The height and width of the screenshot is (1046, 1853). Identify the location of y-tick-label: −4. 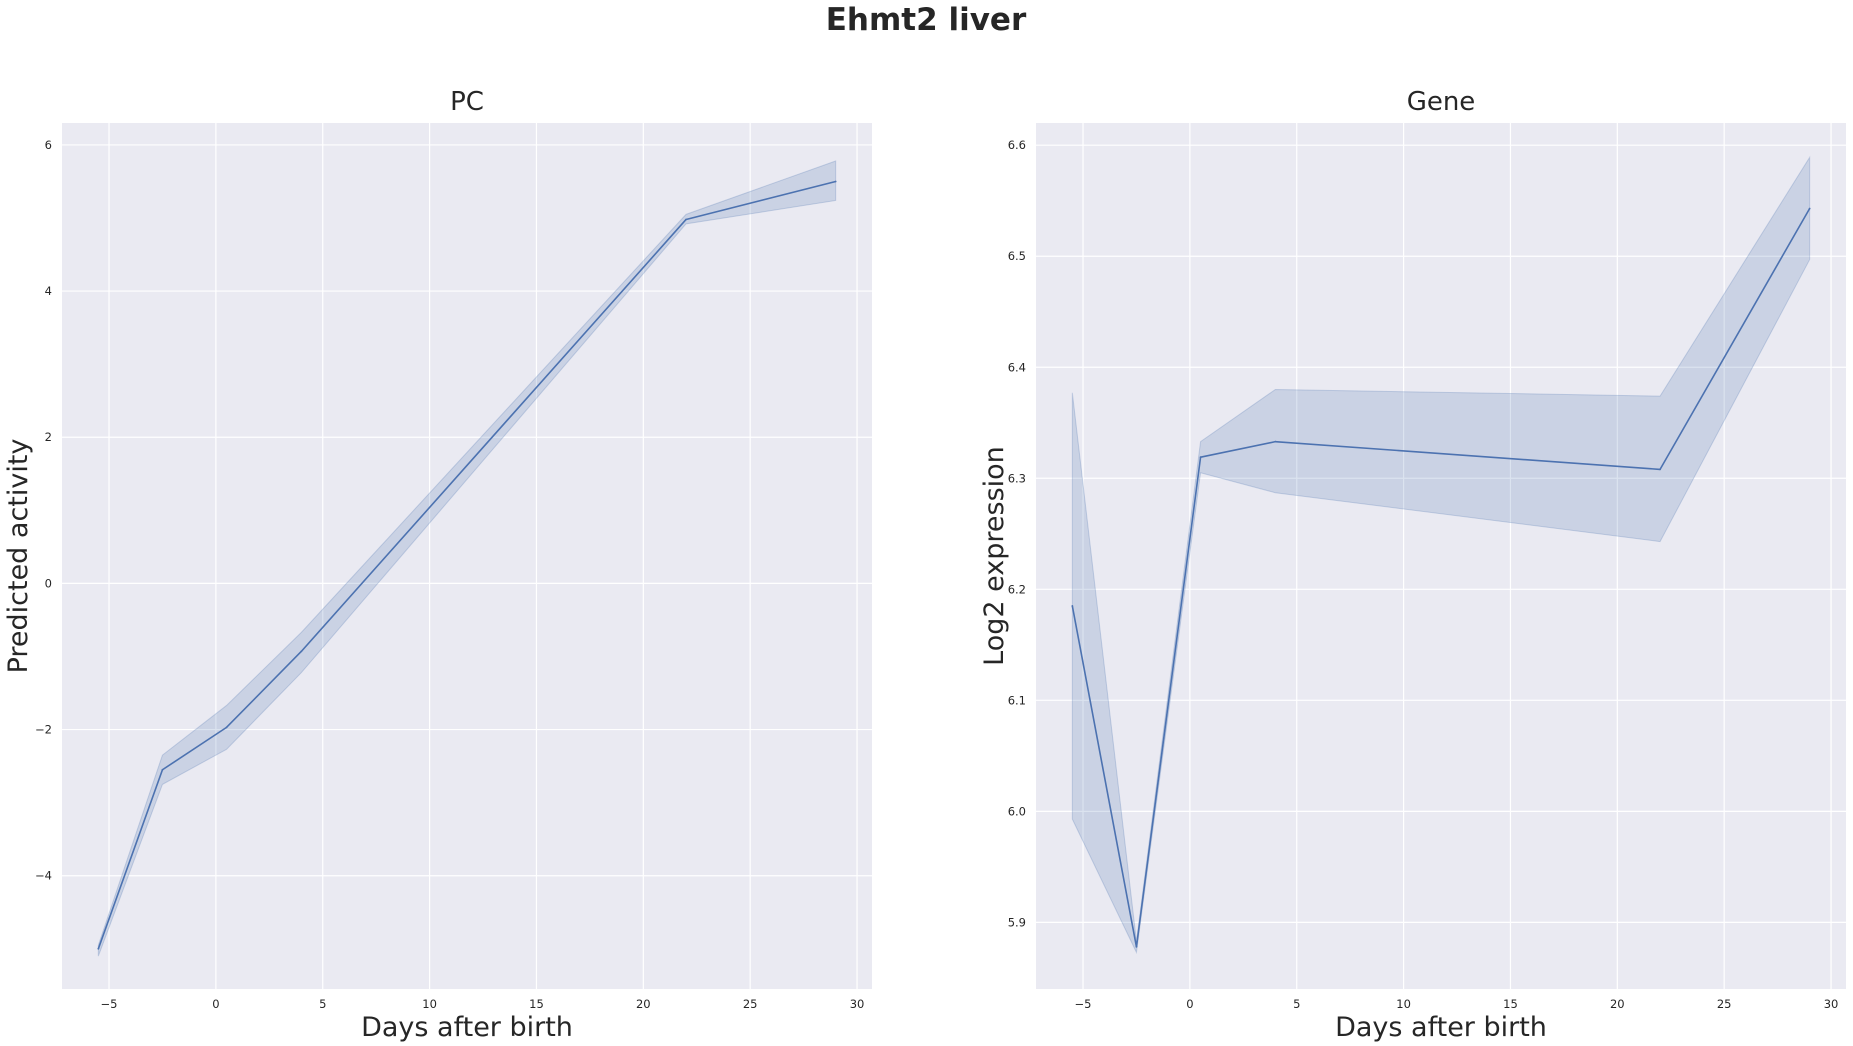
(43, 876).